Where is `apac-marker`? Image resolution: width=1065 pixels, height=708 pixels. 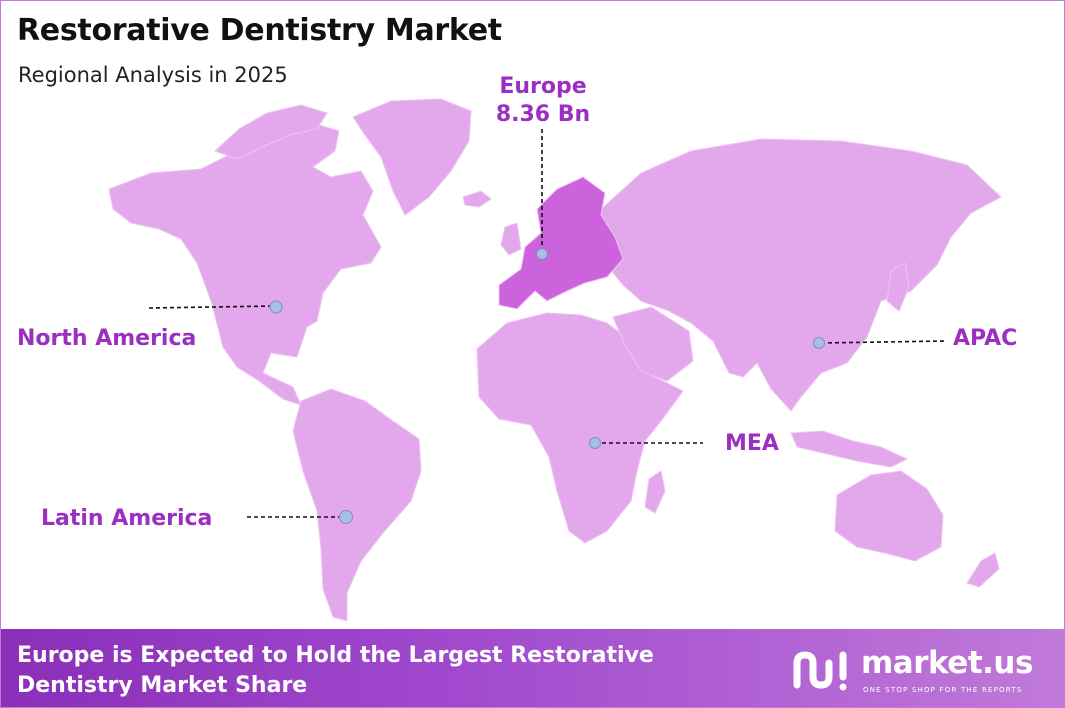
apac-marker is located at coordinates (819, 343).